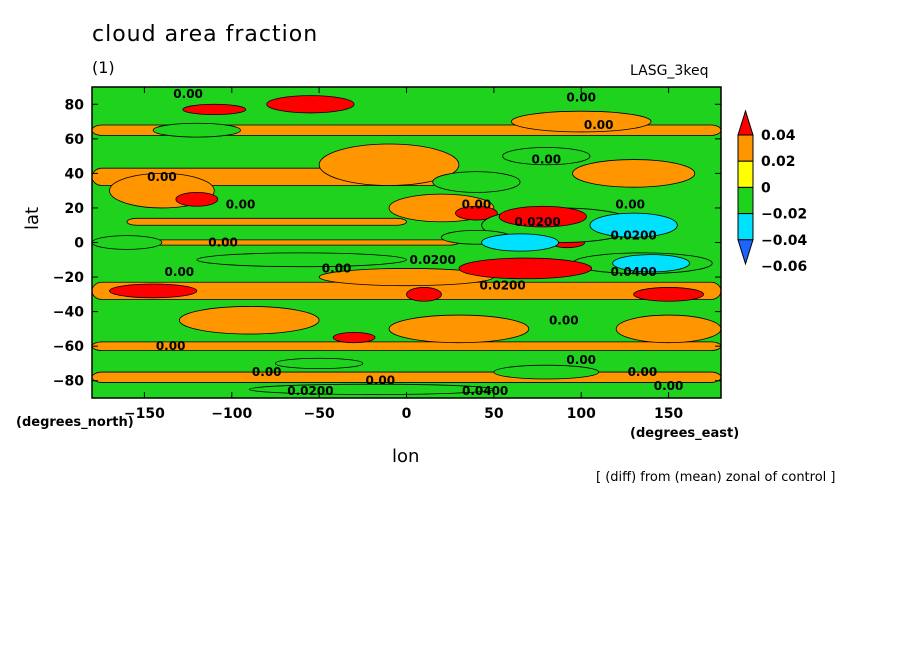 The width and height of the screenshot is (904, 654). I want to click on x-tick-label-0: −150, so click(144, 414).